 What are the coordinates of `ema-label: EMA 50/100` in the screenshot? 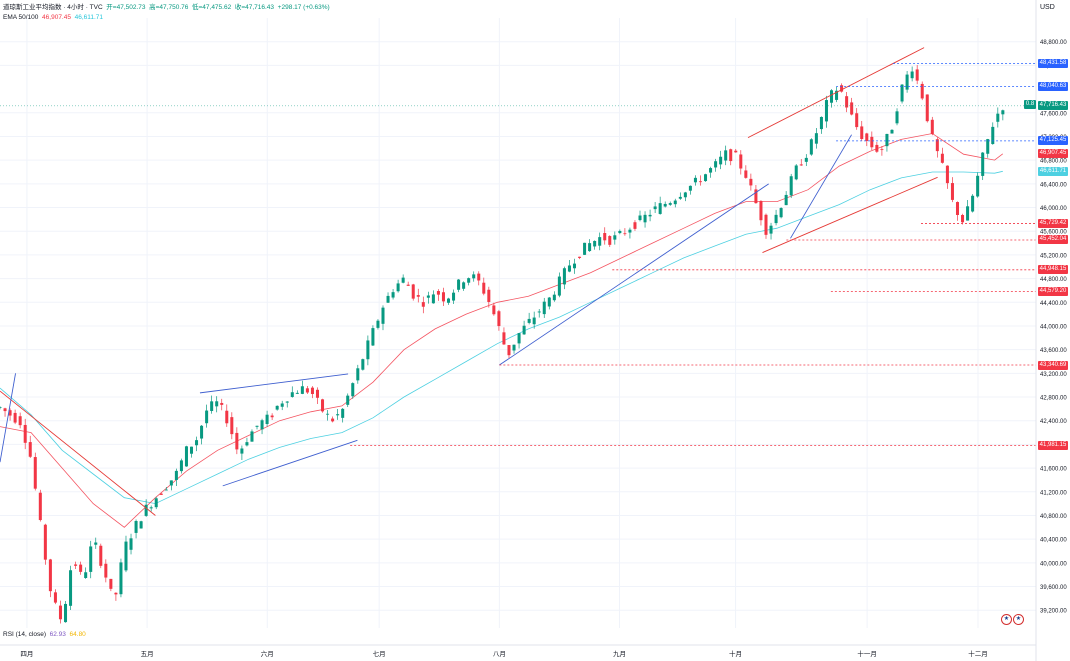 It's located at (21, 17).